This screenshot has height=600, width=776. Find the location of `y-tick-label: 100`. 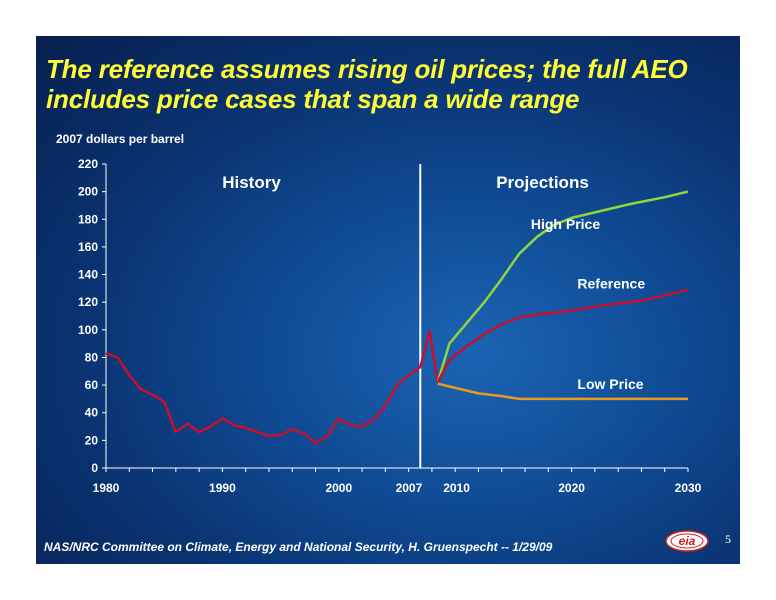

y-tick-label: 100 is located at coordinates (88, 330).